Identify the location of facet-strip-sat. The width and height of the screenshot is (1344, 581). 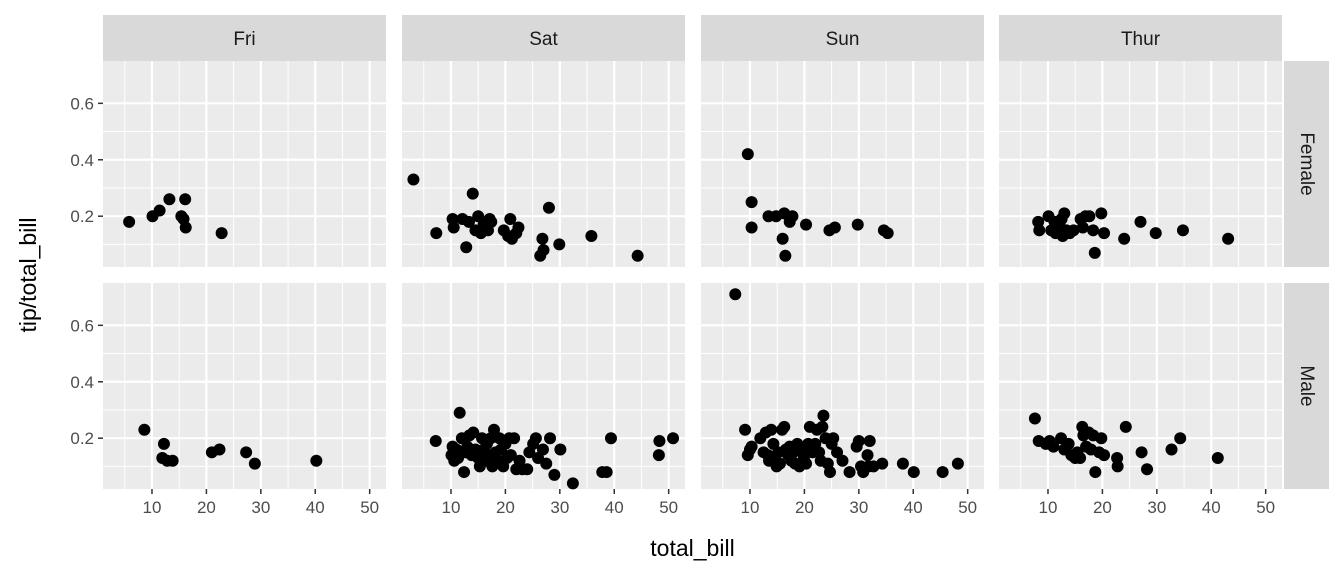
(543, 38).